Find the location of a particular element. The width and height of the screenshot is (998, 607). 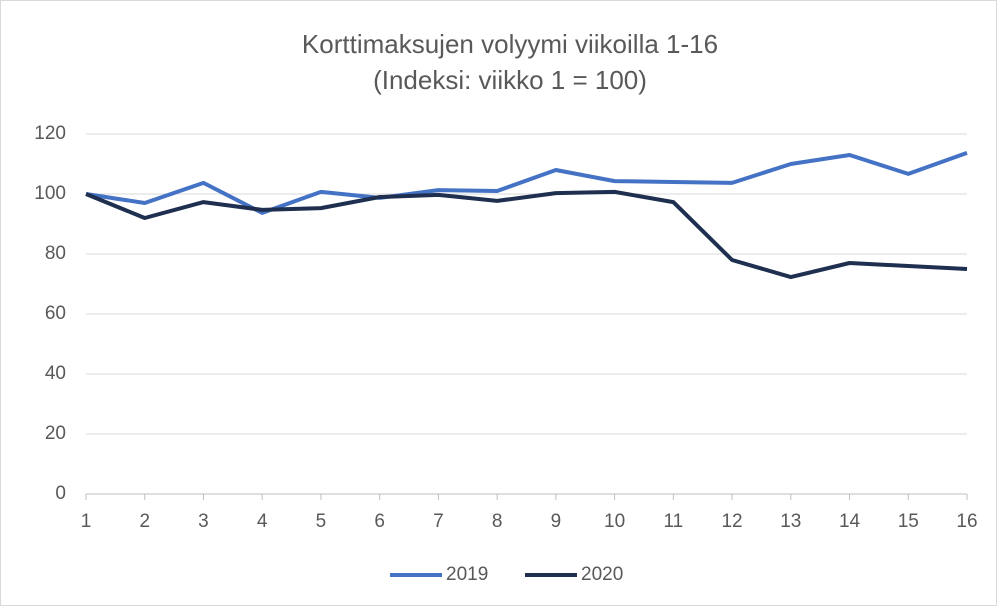

x-tick-label: 8 is located at coordinates (497, 521).